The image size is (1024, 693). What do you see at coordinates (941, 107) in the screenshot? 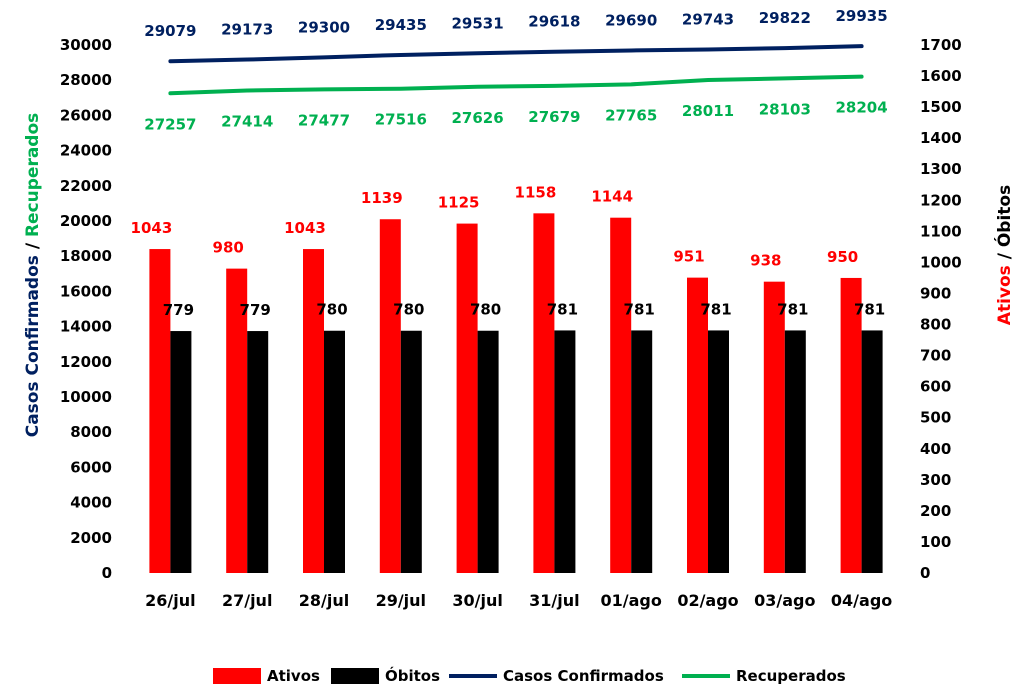
I see `y-right-tick-label: 1500` at bounding box center [941, 107].